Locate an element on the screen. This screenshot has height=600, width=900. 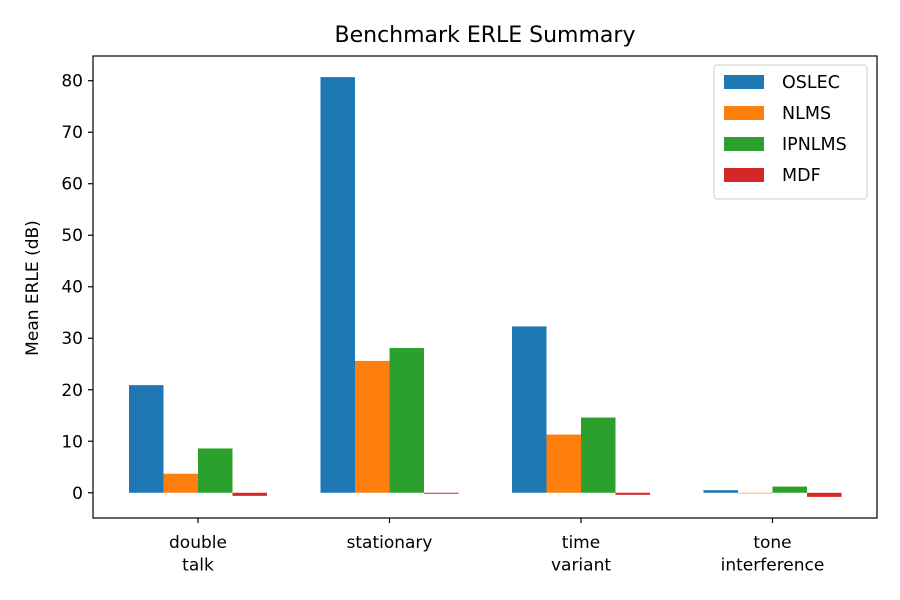
y-tick-label: 50 is located at coordinates (72, 236).